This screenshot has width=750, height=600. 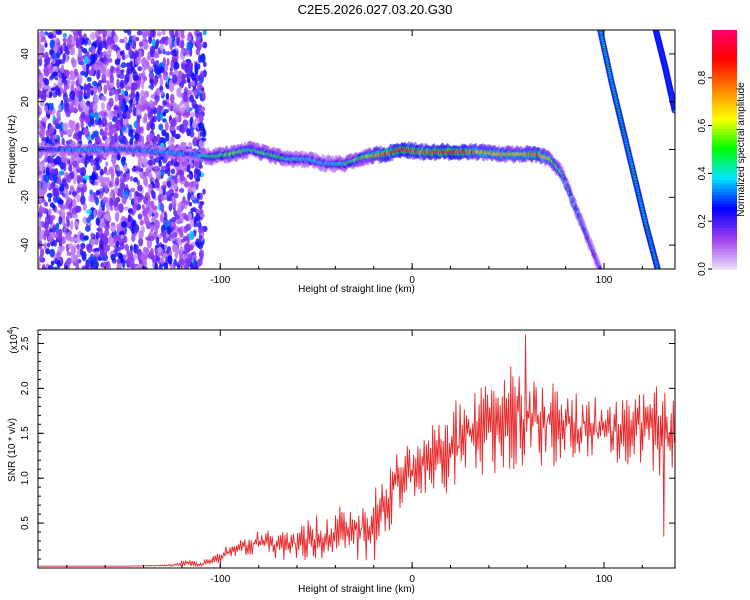 I want to click on trace-core, so click(x=600, y=267).